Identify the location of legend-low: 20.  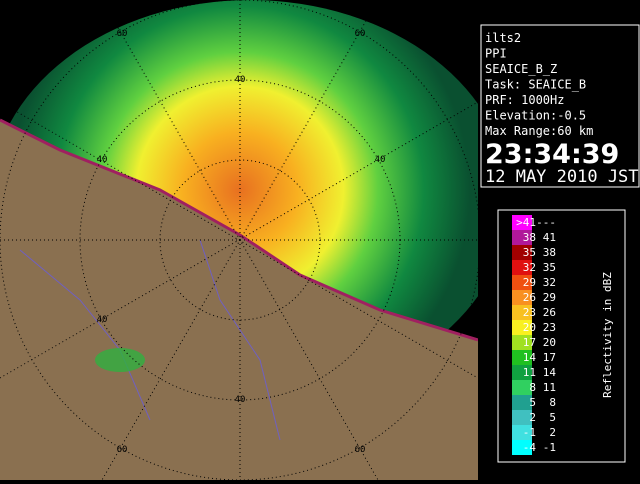
(529, 327).